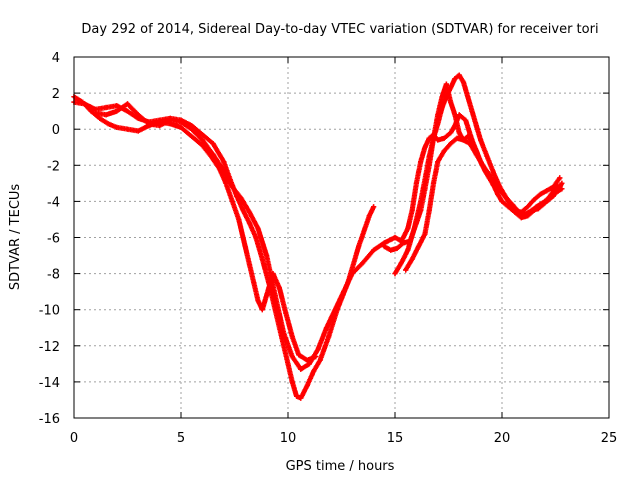 The width and height of the screenshot is (640, 480). What do you see at coordinates (15, 237) in the screenshot?
I see `y-axis-label: SDTVAR / TECUs` at bounding box center [15, 237].